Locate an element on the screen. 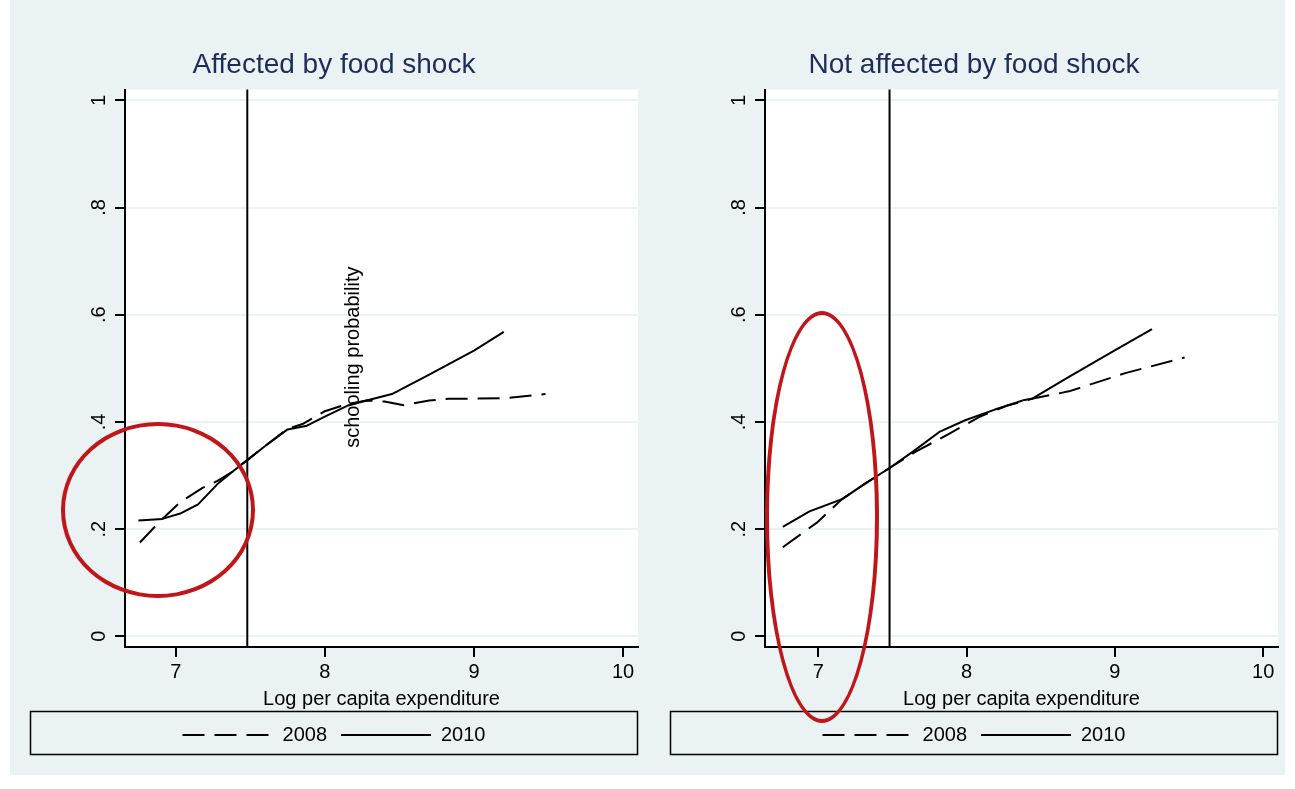 The image size is (1295, 789). annotation: schooling probability is located at coordinates (351, 357).